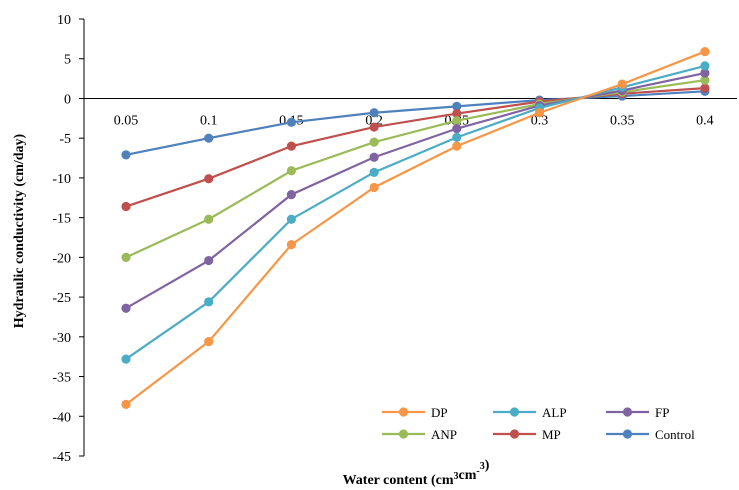 The width and height of the screenshot is (739, 490). Describe the element at coordinates (538, 423) in the screenshot. I see `legend: DP ALP FP ANP MP Control` at that location.